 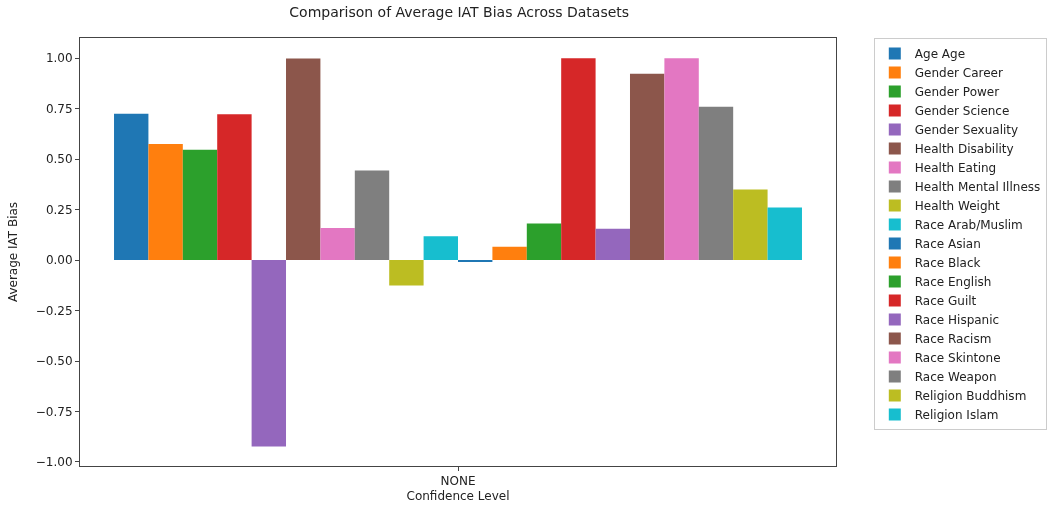 What do you see at coordinates (955, 377) in the screenshot?
I see `legend-label: Race Weapon` at bounding box center [955, 377].